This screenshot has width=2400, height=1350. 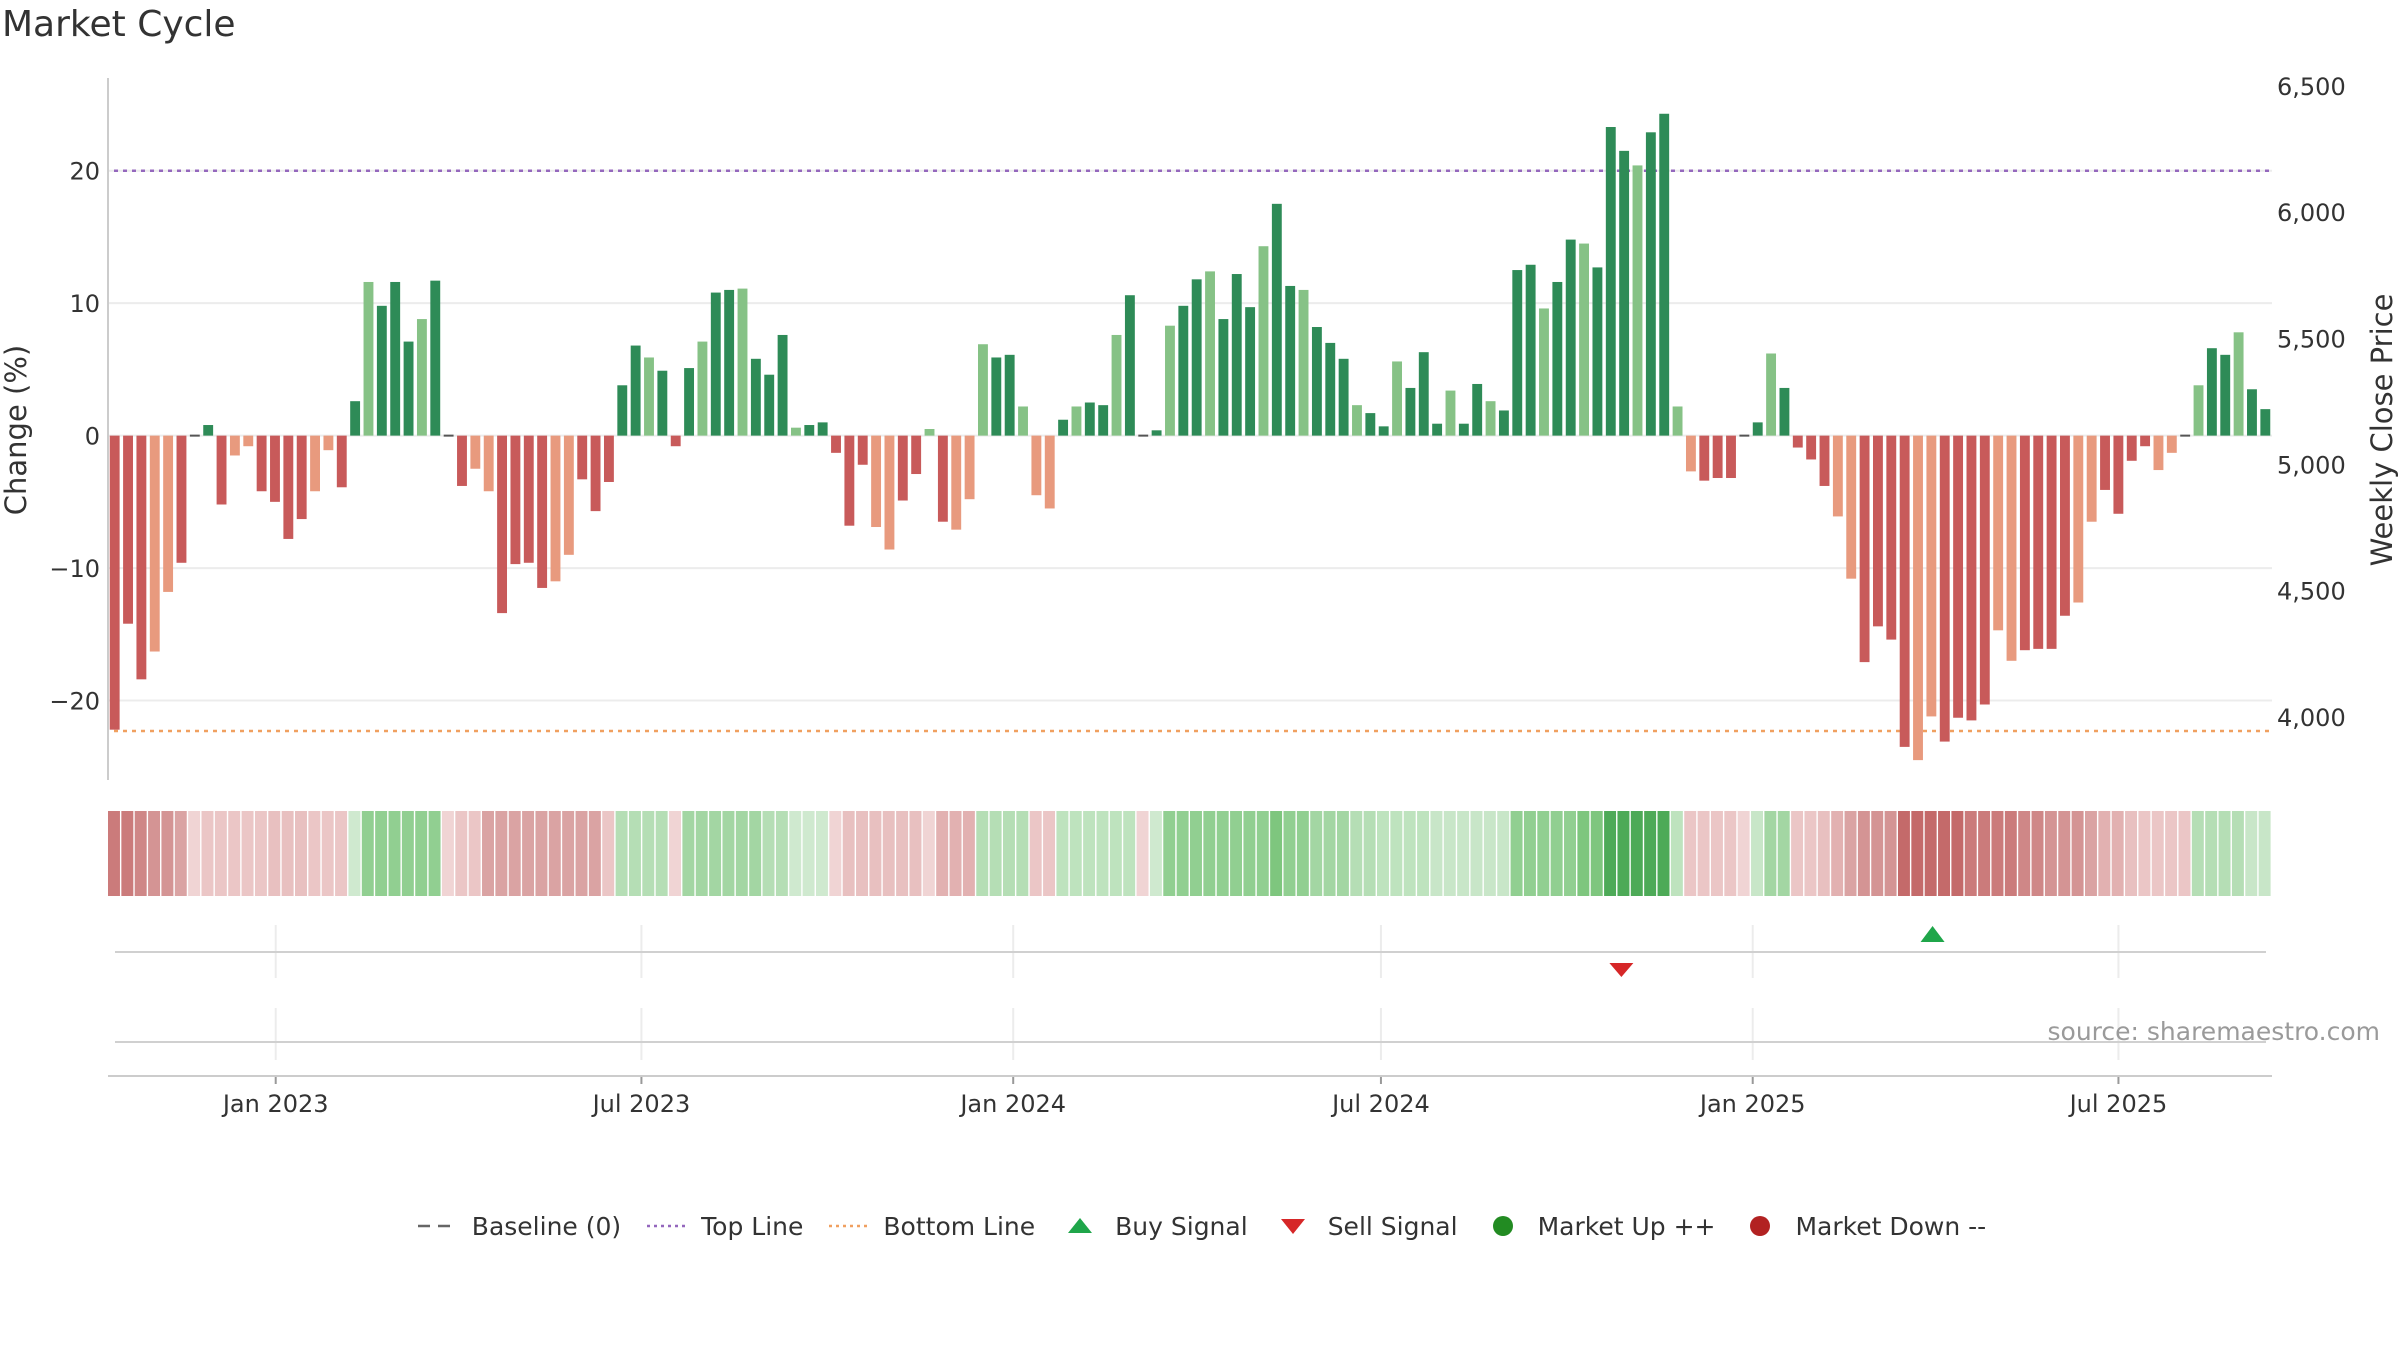 I want to click on y2-tick-label: 5,000, so click(x=2311, y=466).